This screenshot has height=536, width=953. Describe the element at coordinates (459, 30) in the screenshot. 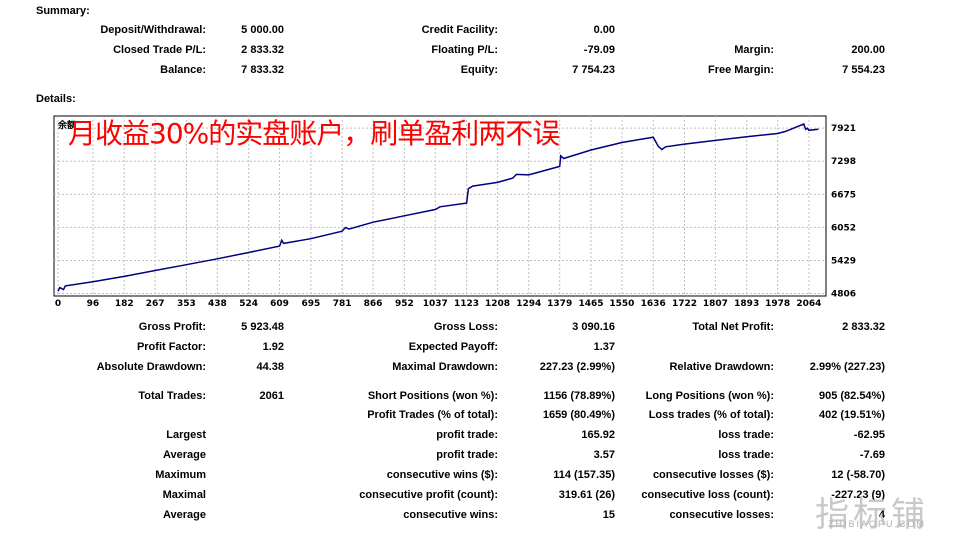

I see `credit-label: Credit Facility:` at that location.